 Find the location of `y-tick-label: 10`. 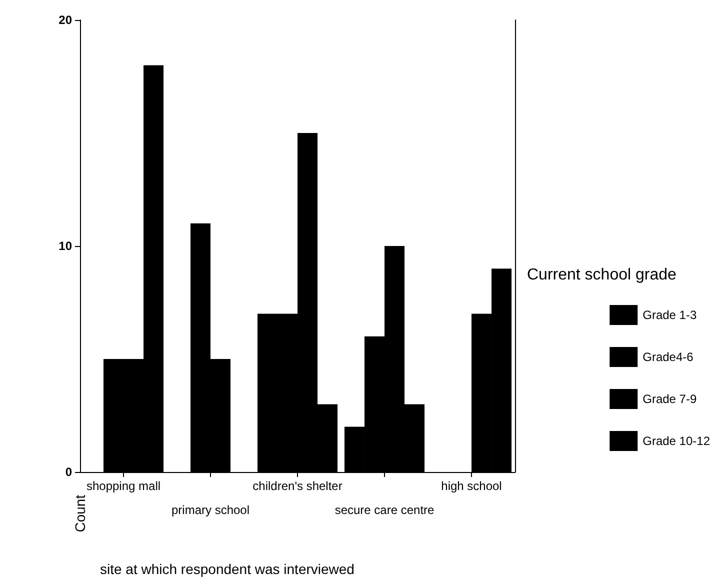

y-tick-label: 10 is located at coordinates (65, 246).